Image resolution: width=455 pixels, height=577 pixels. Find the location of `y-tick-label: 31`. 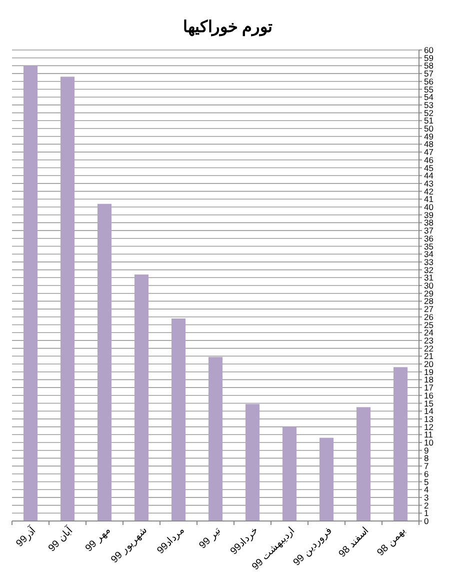

y-tick-label: 31 is located at coordinates (429, 277).